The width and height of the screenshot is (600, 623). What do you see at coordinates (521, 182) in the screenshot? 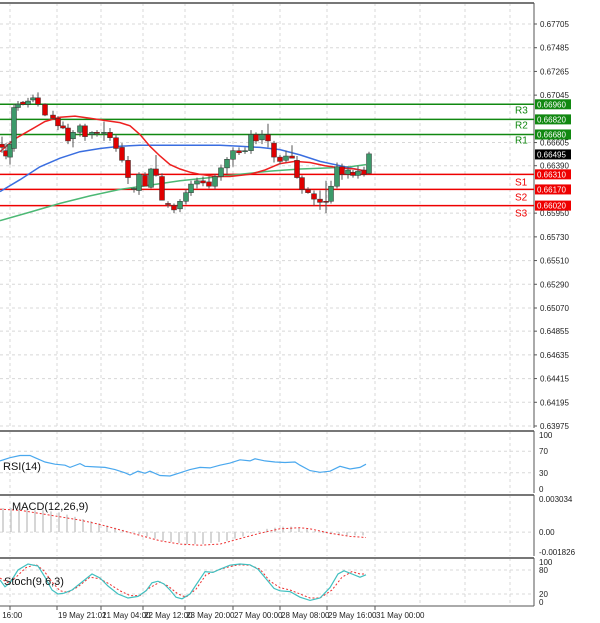
I see `level-label-s1: S1` at bounding box center [521, 182].